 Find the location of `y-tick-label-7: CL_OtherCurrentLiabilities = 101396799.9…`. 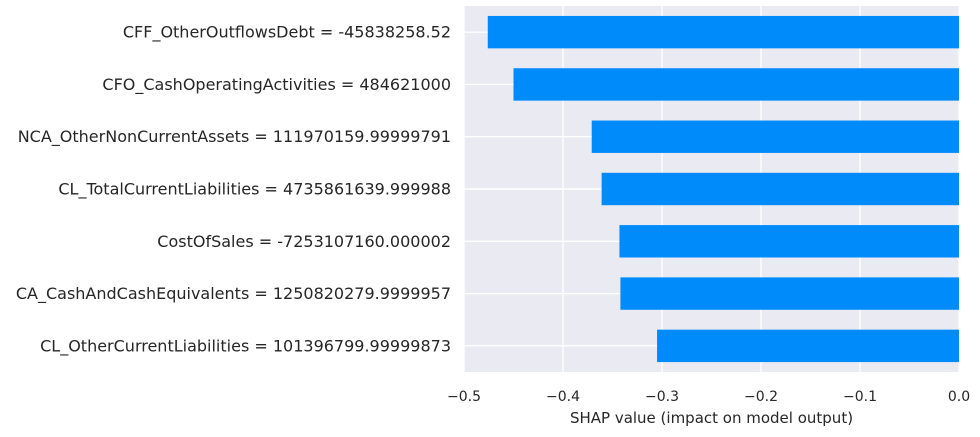

y-tick-label-7: CL_OtherCurrentLiabilities = 101396799.9… is located at coordinates (245, 346).